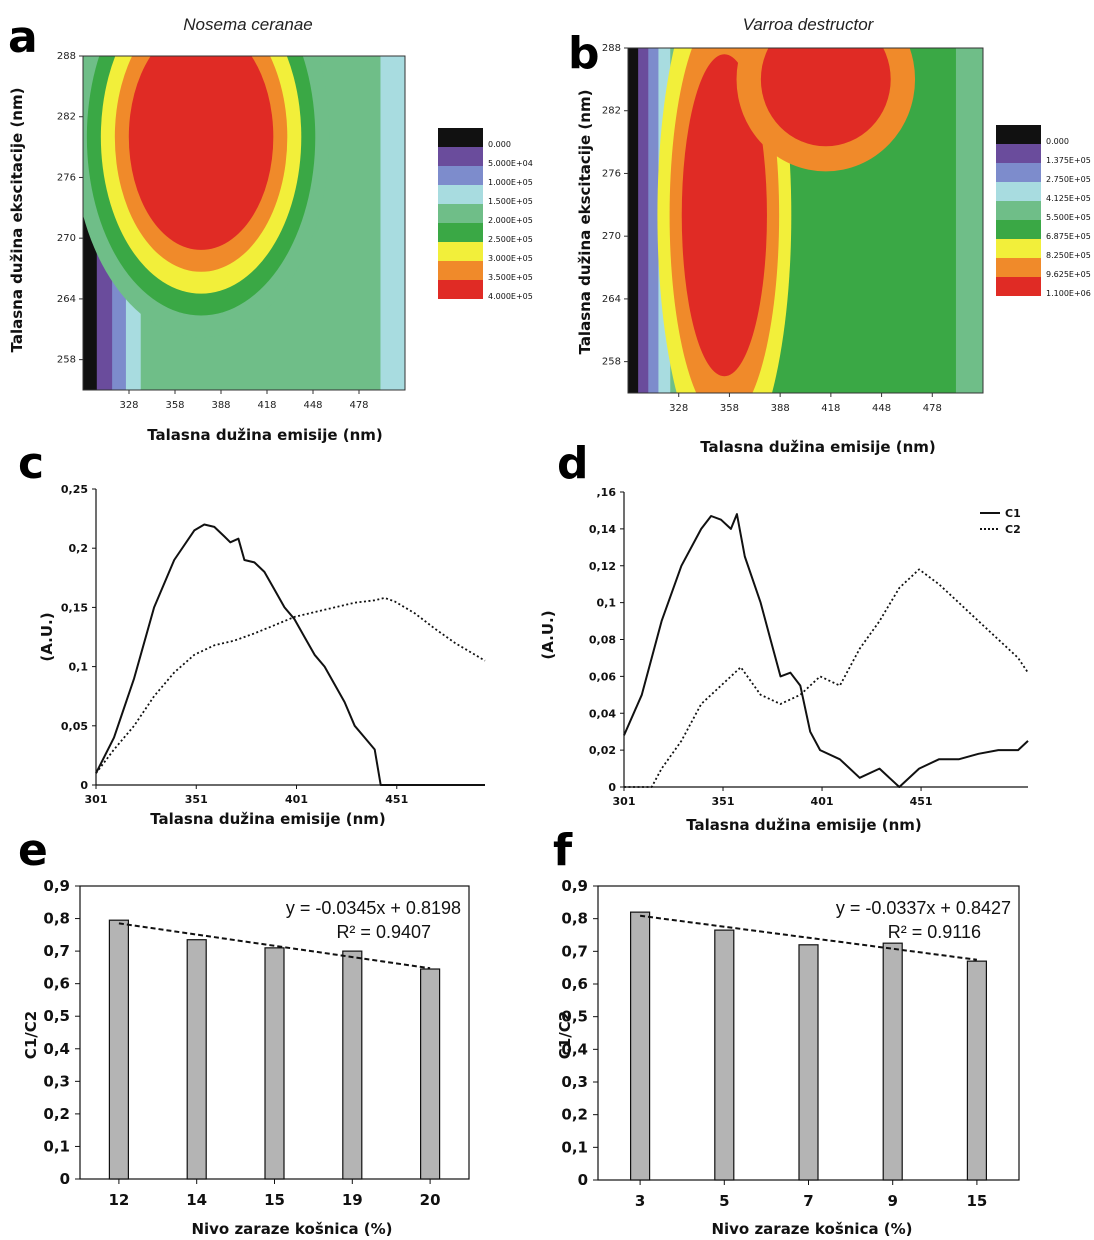  Describe the element at coordinates (678, 408) in the screenshot. I see `x-tick-label-0: 328` at that location.